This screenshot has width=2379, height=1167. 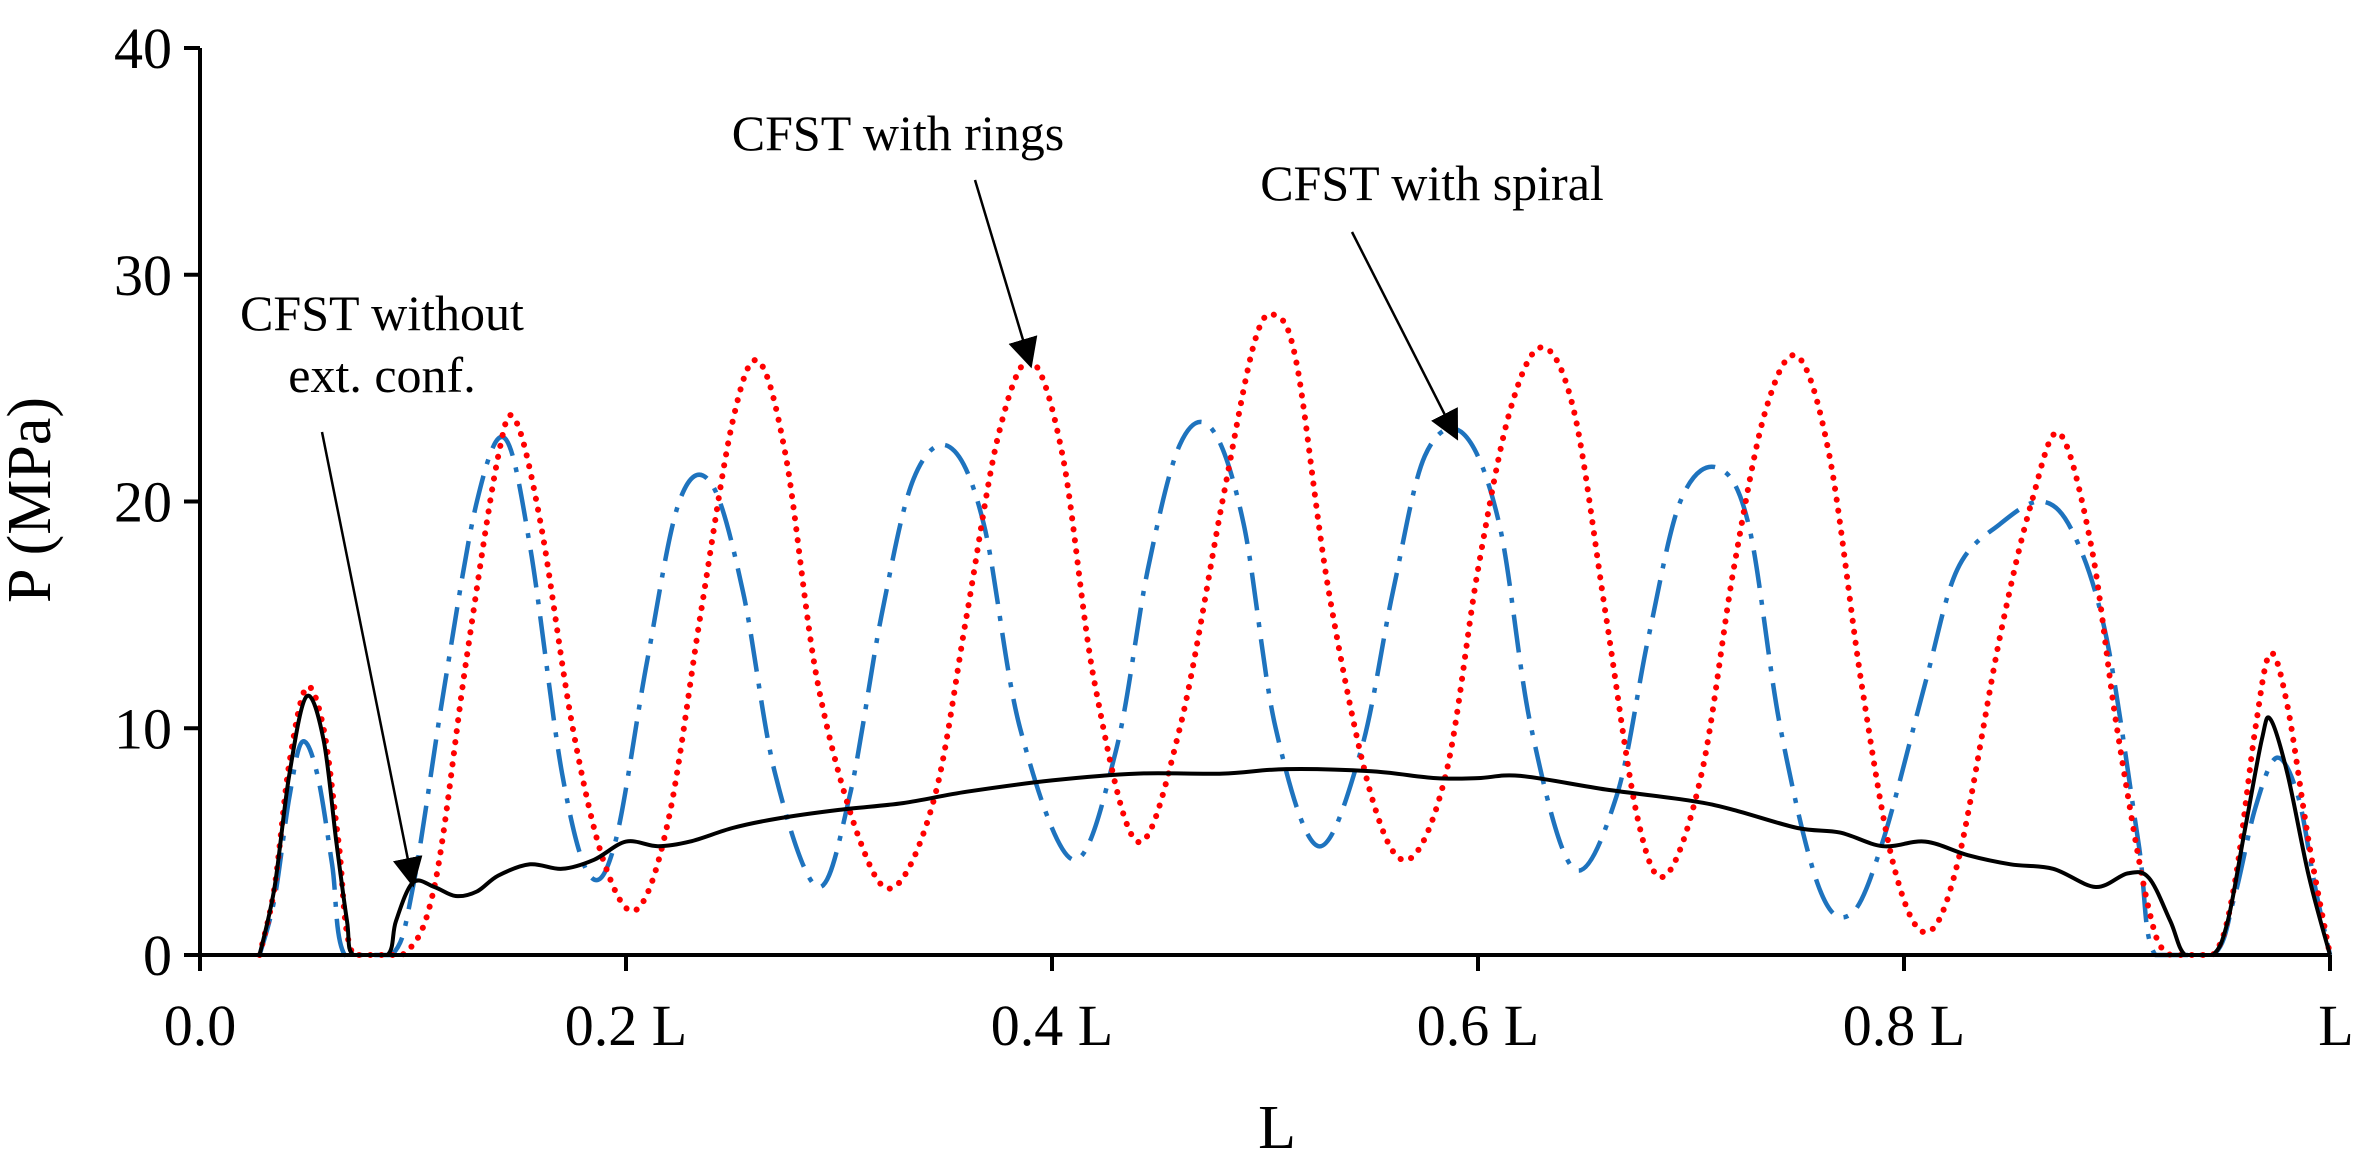 I want to click on x-tick-label: 0.4 L, so click(x=1052, y=1025).